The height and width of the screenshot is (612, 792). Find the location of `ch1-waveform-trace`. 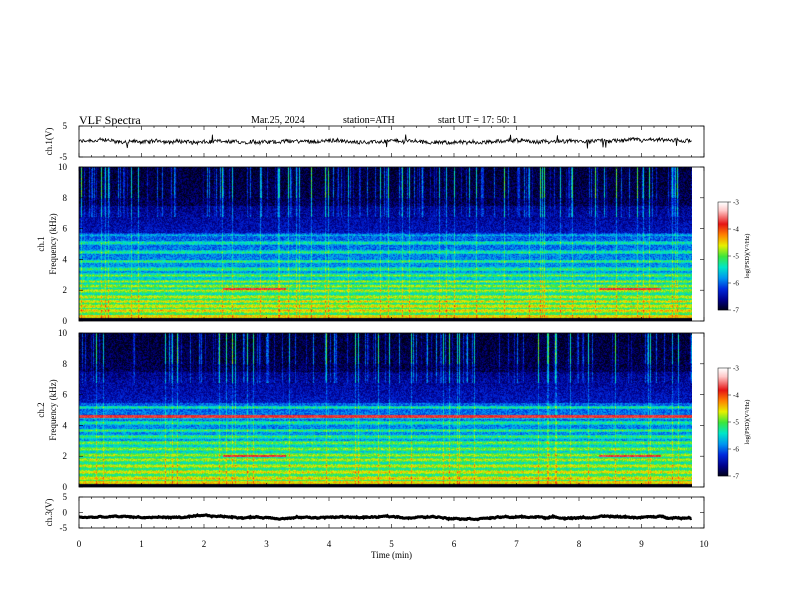

ch1-waveform-trace is located at coordinates (385, 141).